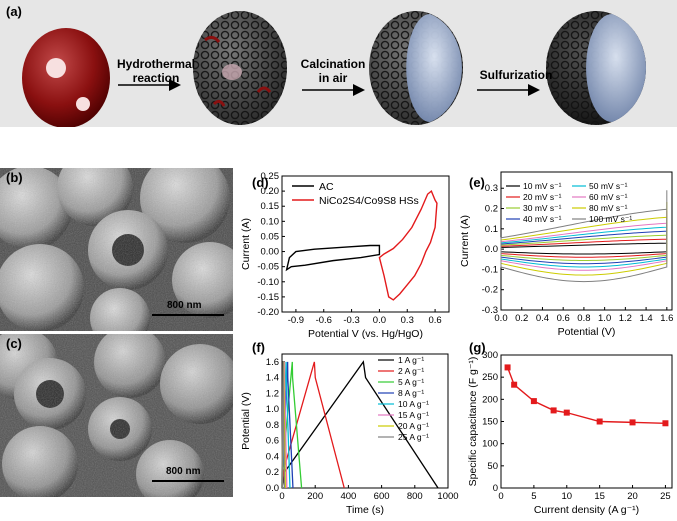 The width and height of the screenshot is (677, 521). I want to click on y-tick-label: 0.8, so click(272, 425).